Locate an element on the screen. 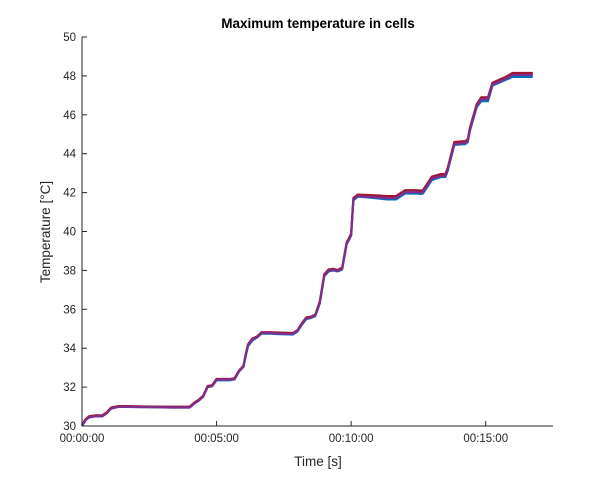 This screenshot has height=479, width=613. y-tick-label: 50 is located at coordinates (69, 38).